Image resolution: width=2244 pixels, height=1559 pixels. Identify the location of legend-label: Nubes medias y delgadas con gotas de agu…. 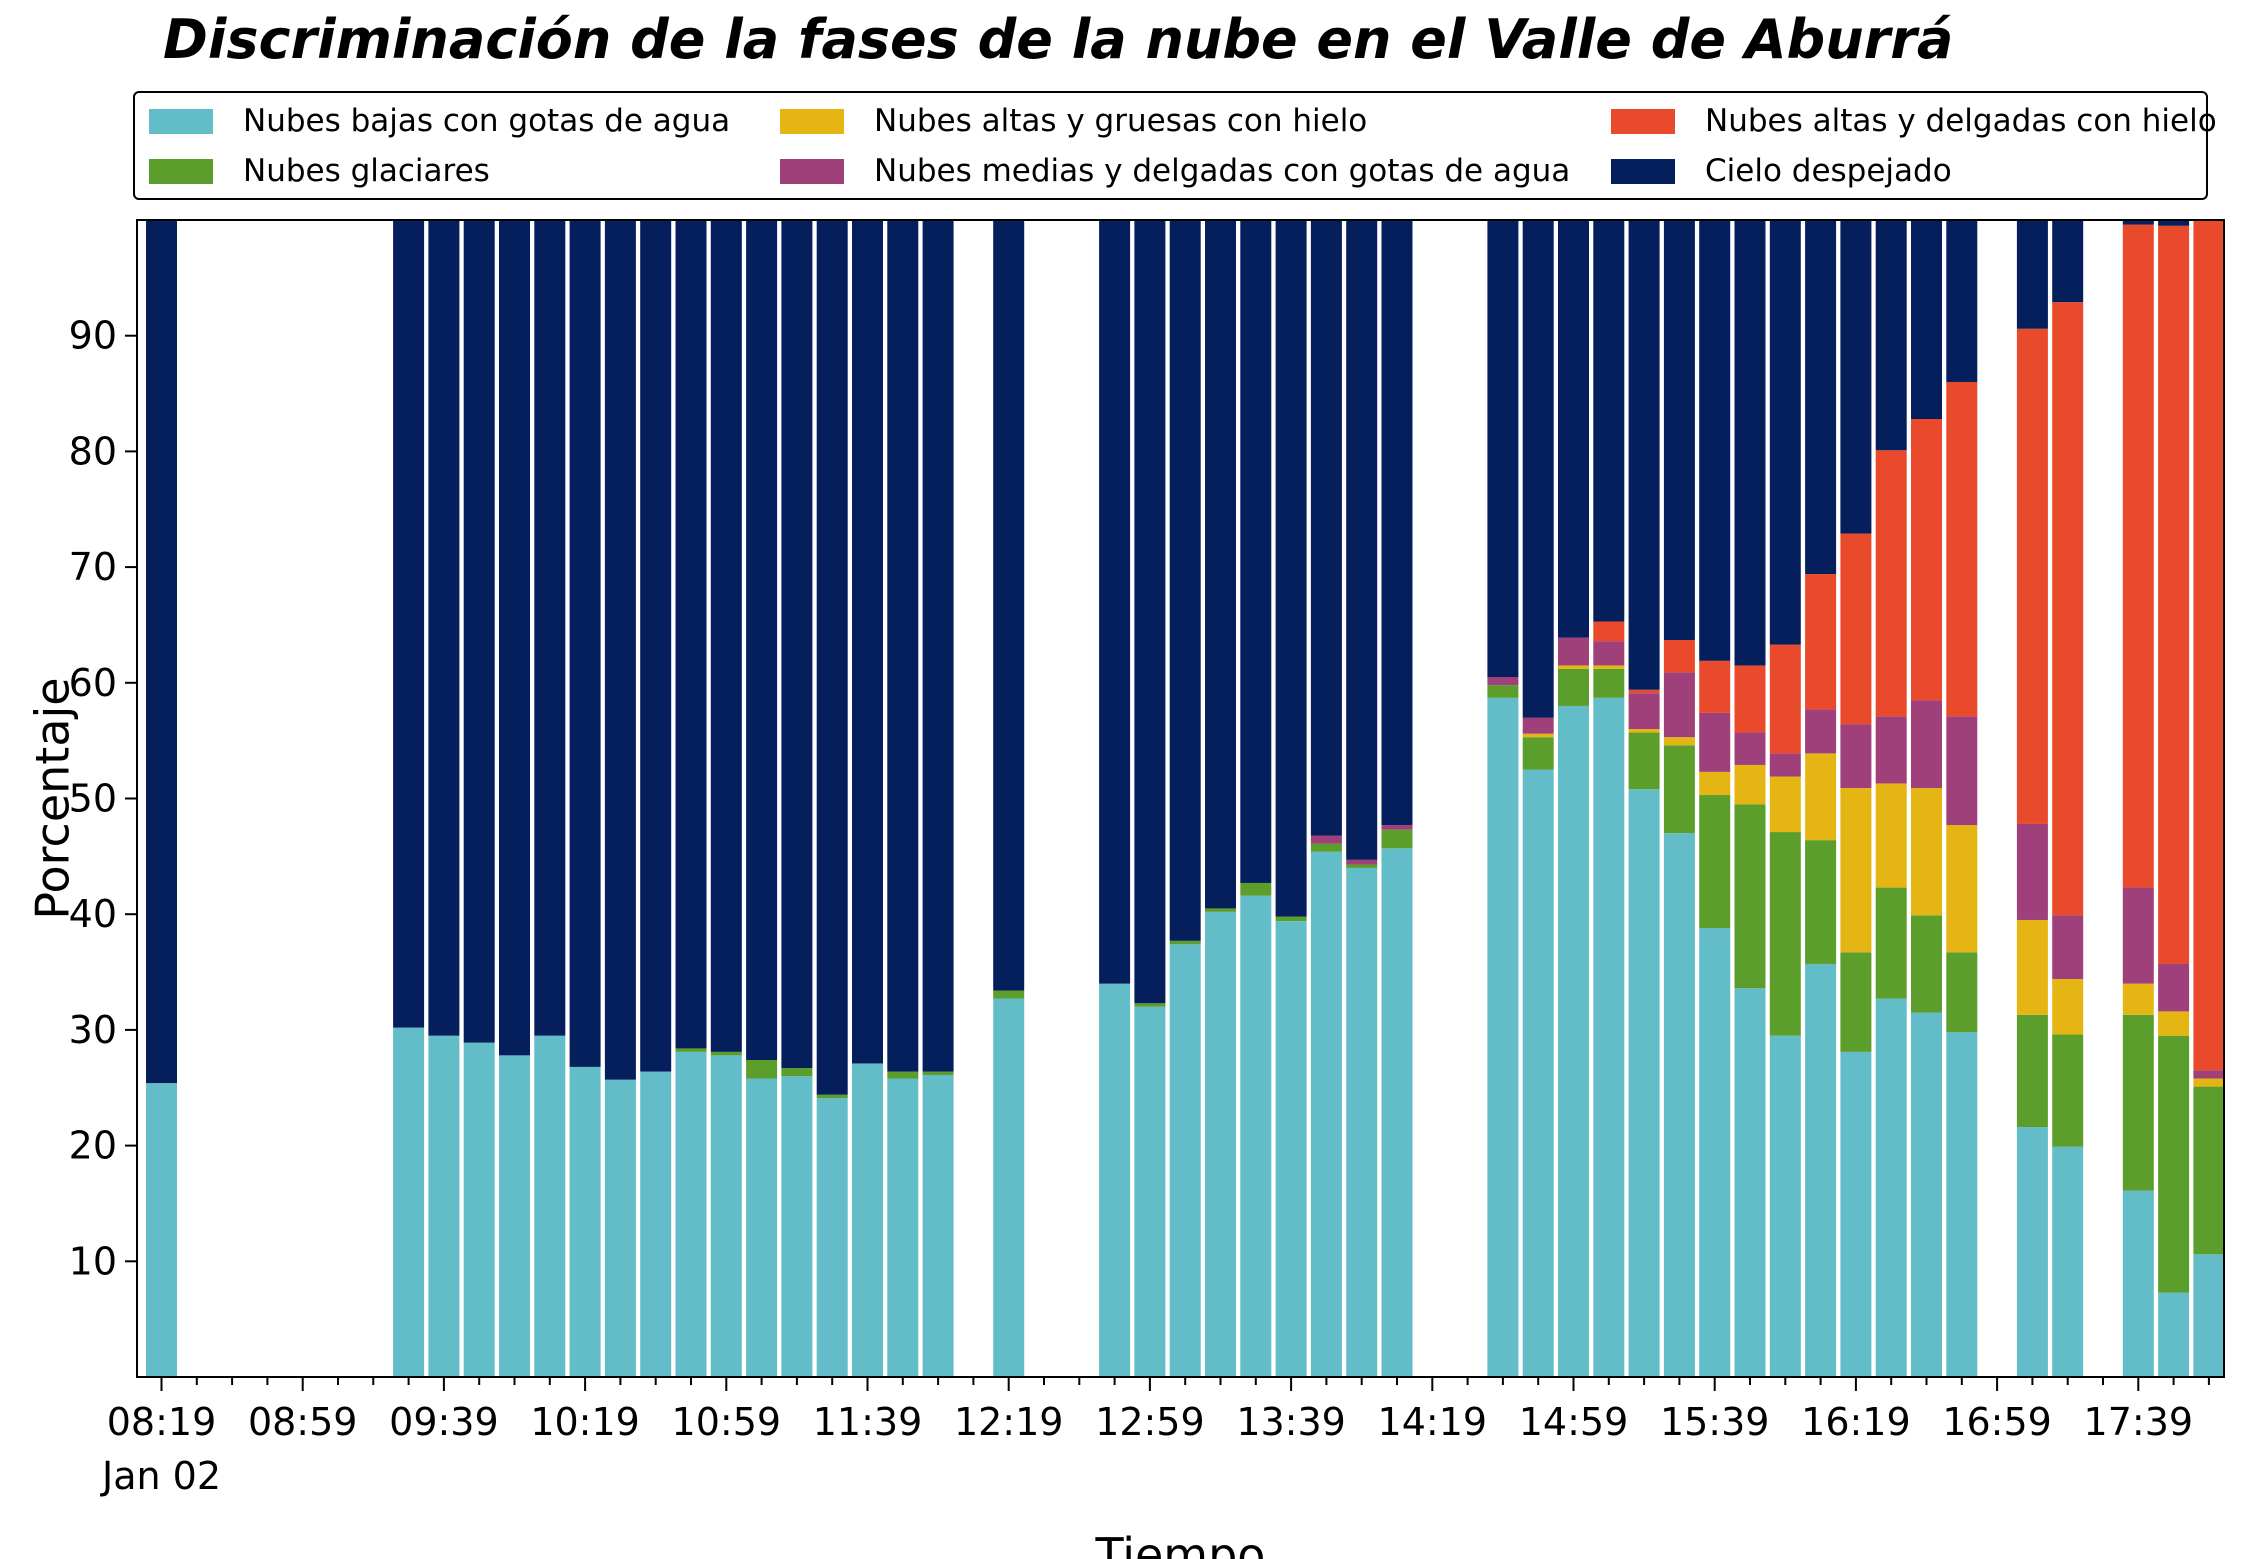
(1222, 171).